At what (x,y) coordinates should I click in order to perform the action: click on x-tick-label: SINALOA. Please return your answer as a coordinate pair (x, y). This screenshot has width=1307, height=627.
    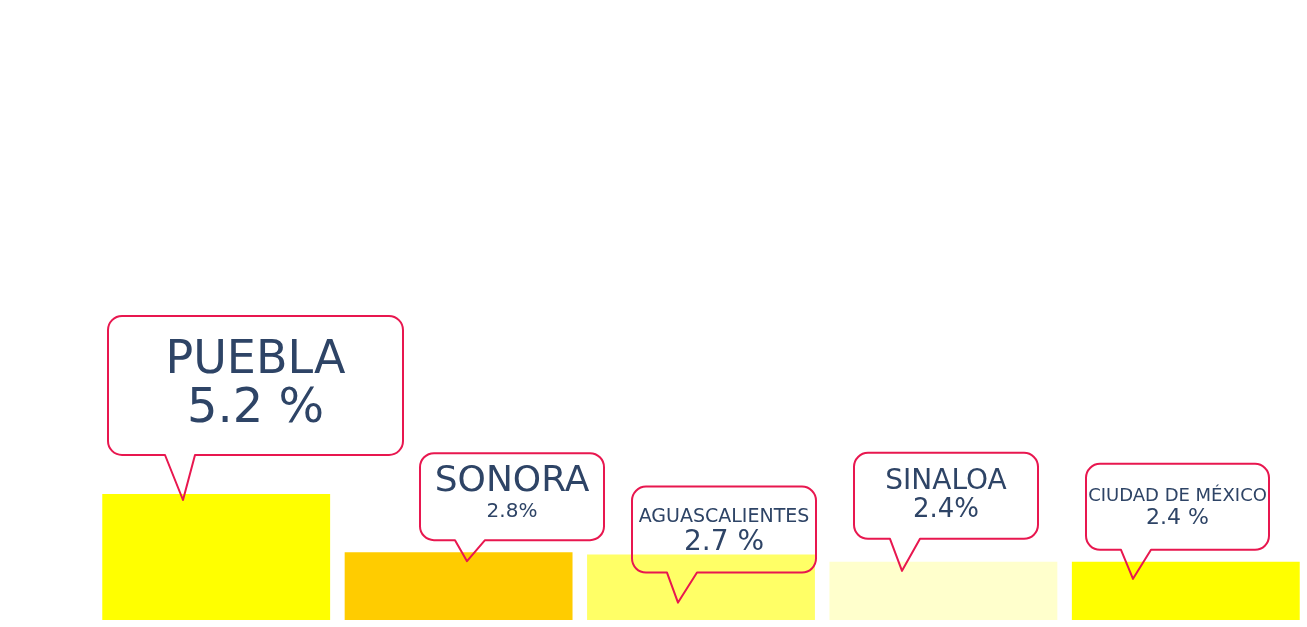
    Looking at the image, I should click on (946, 479).